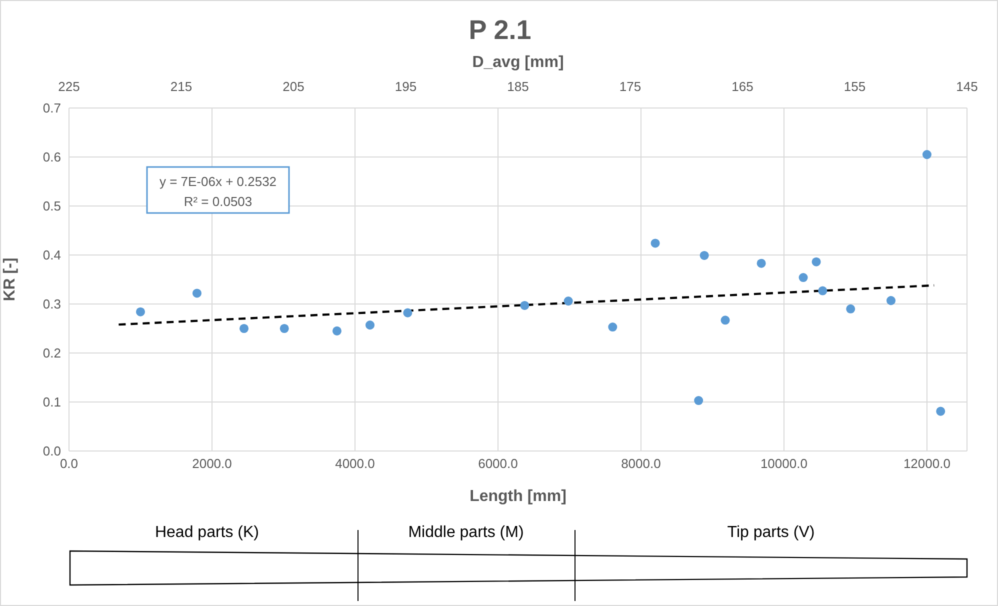 This screenshot has height=606, width=998. I want to click on x2-tick-label: 215, so click(181, 86).